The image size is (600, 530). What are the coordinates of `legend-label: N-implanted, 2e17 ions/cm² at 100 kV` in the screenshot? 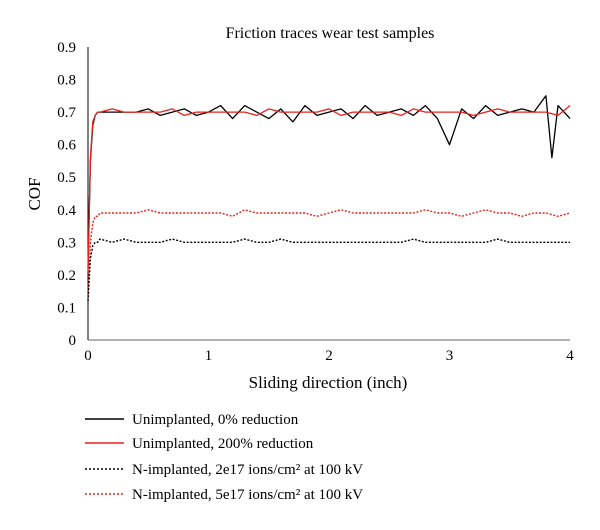 It's located at (247, 470).